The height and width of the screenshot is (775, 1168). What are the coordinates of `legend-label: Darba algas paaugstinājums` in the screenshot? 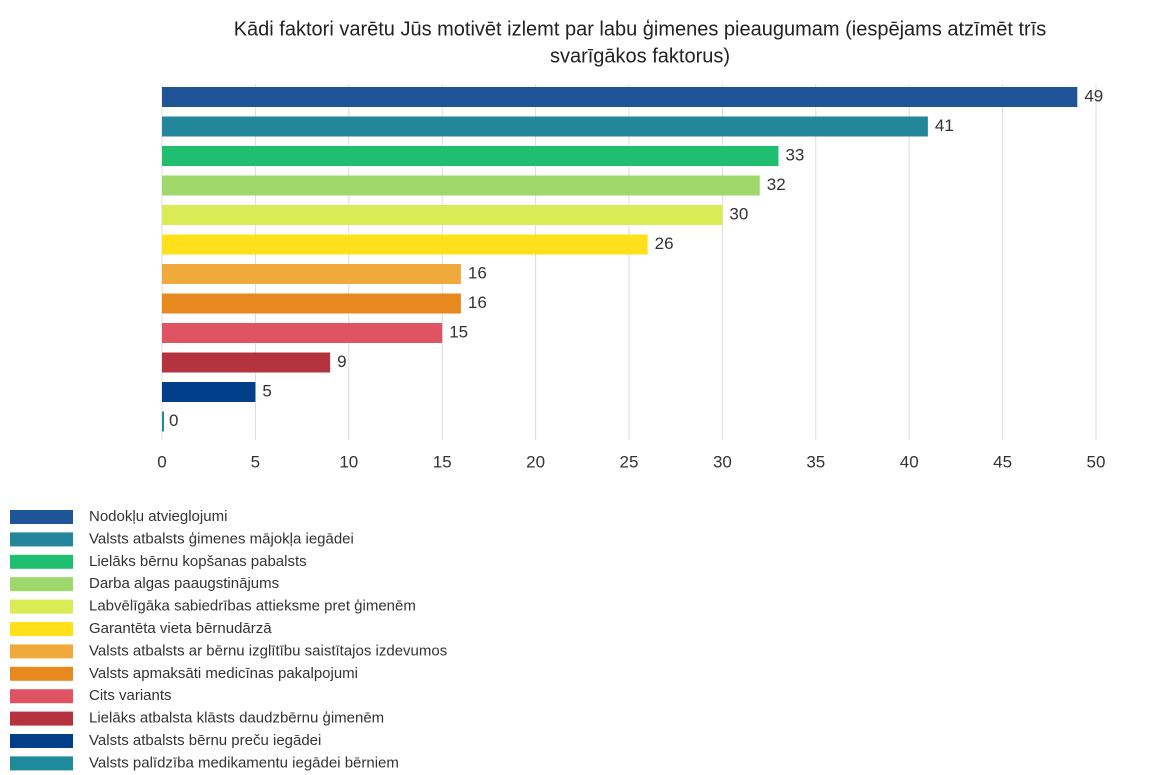 It's located at (184, 583).